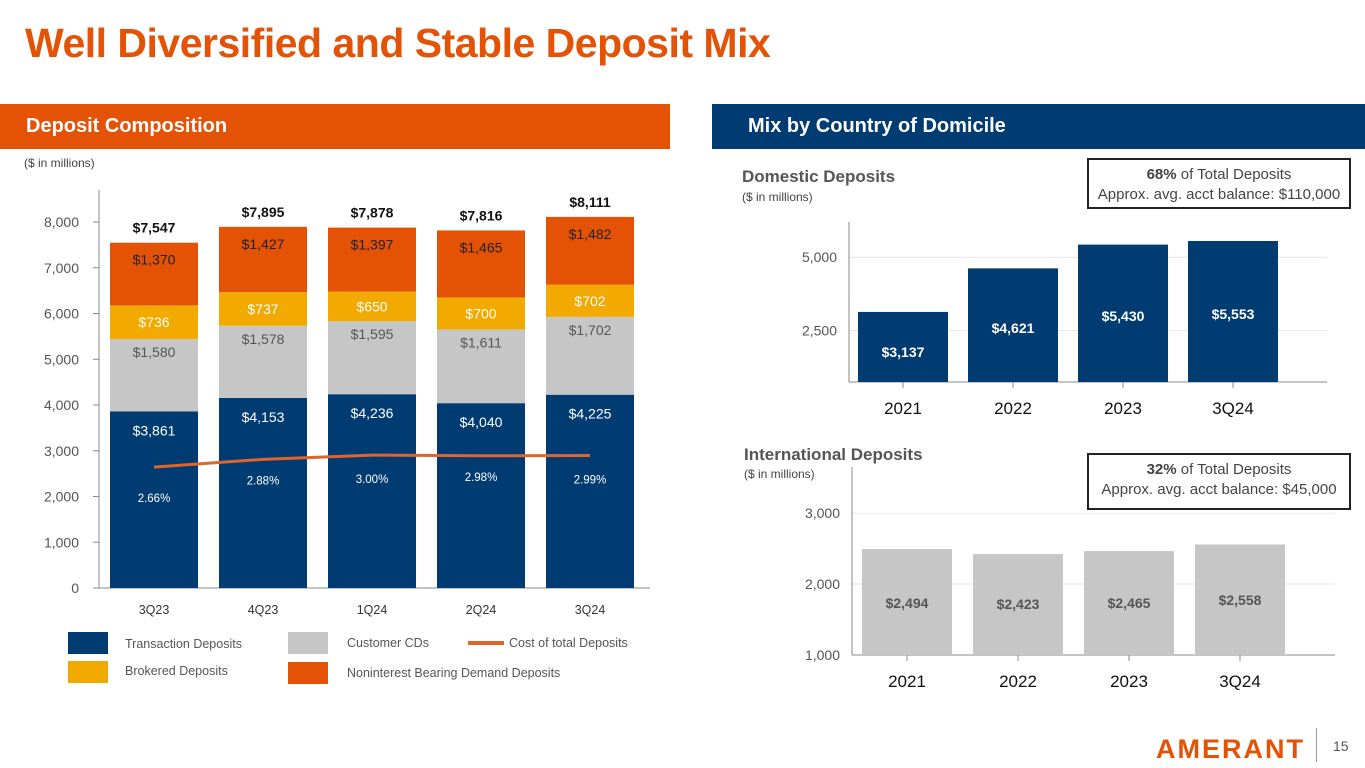 This screenshot has width=1365, height=768. I want to click on data-label: $2,494, so click(907, 603).